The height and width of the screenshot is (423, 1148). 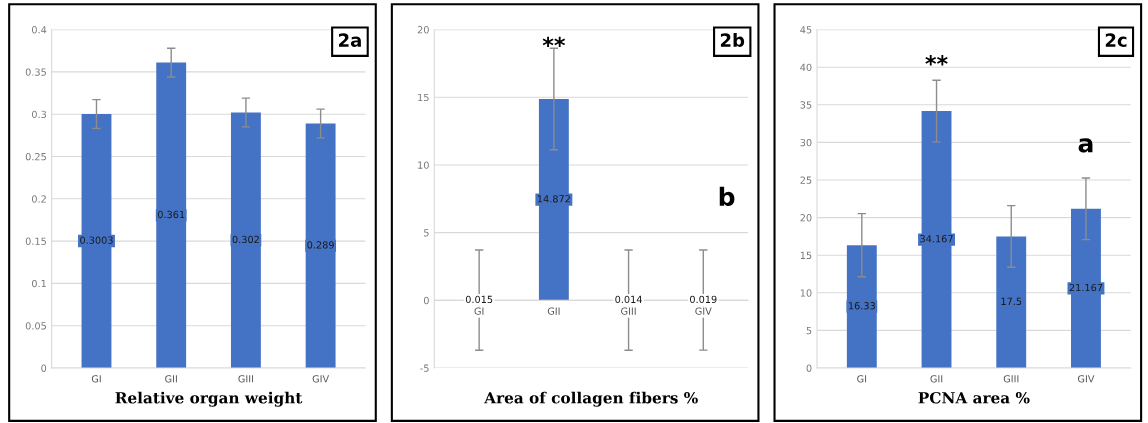 What do you see at coordinates (35, 326) in the screenshot?
I see `y-tick-label: 0.05` at bounding box center [35, 326].